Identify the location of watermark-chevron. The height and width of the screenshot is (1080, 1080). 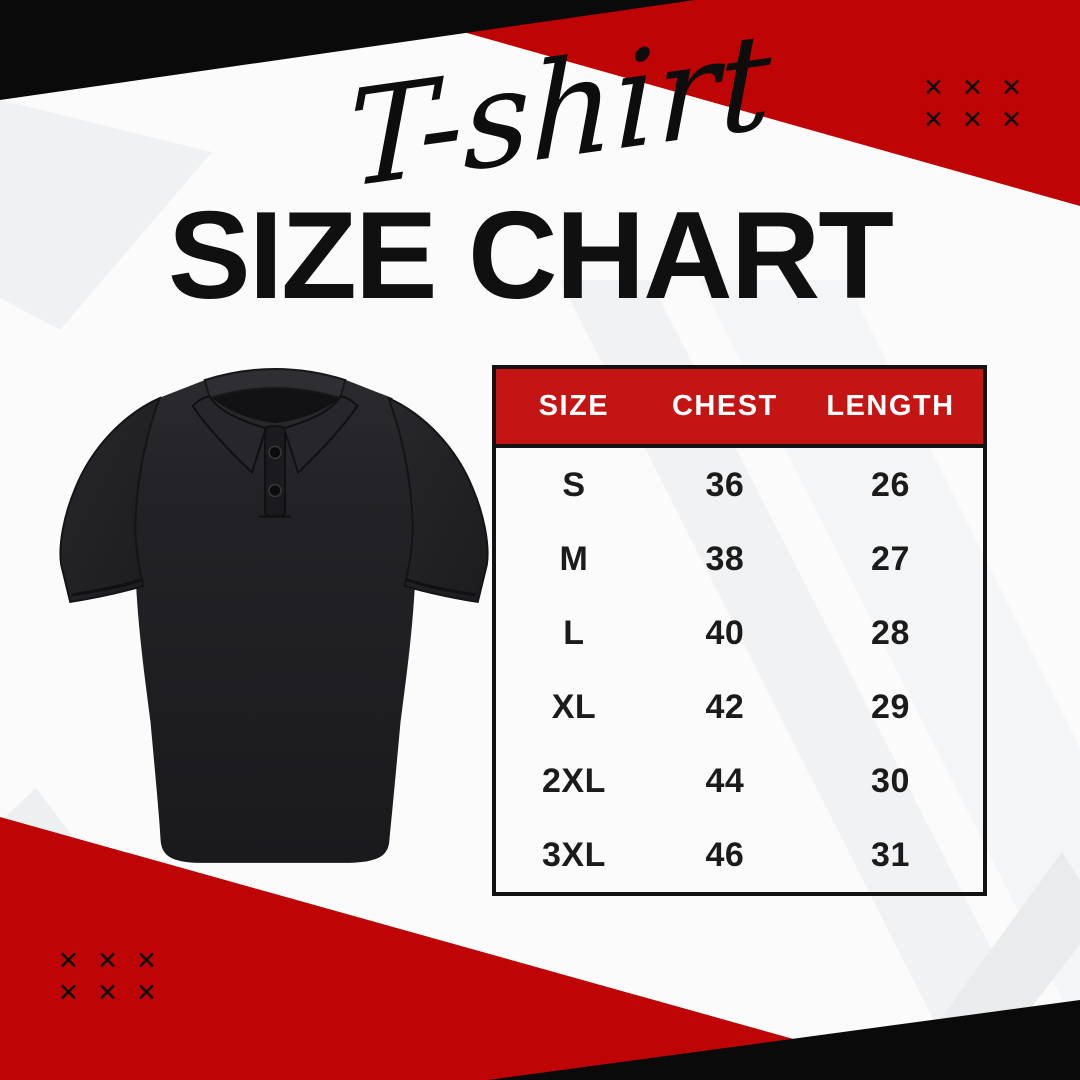
(106, 215).